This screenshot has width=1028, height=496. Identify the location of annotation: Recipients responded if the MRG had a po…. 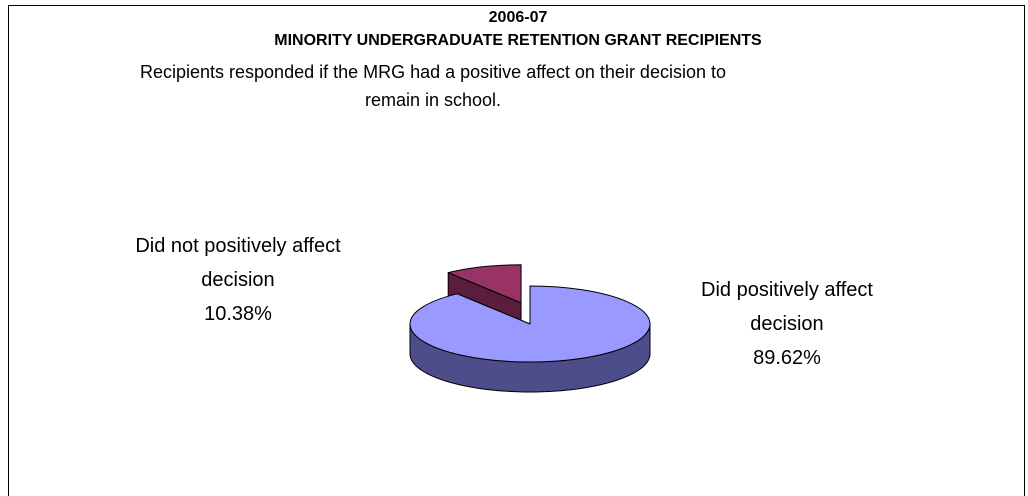
(432, 86).